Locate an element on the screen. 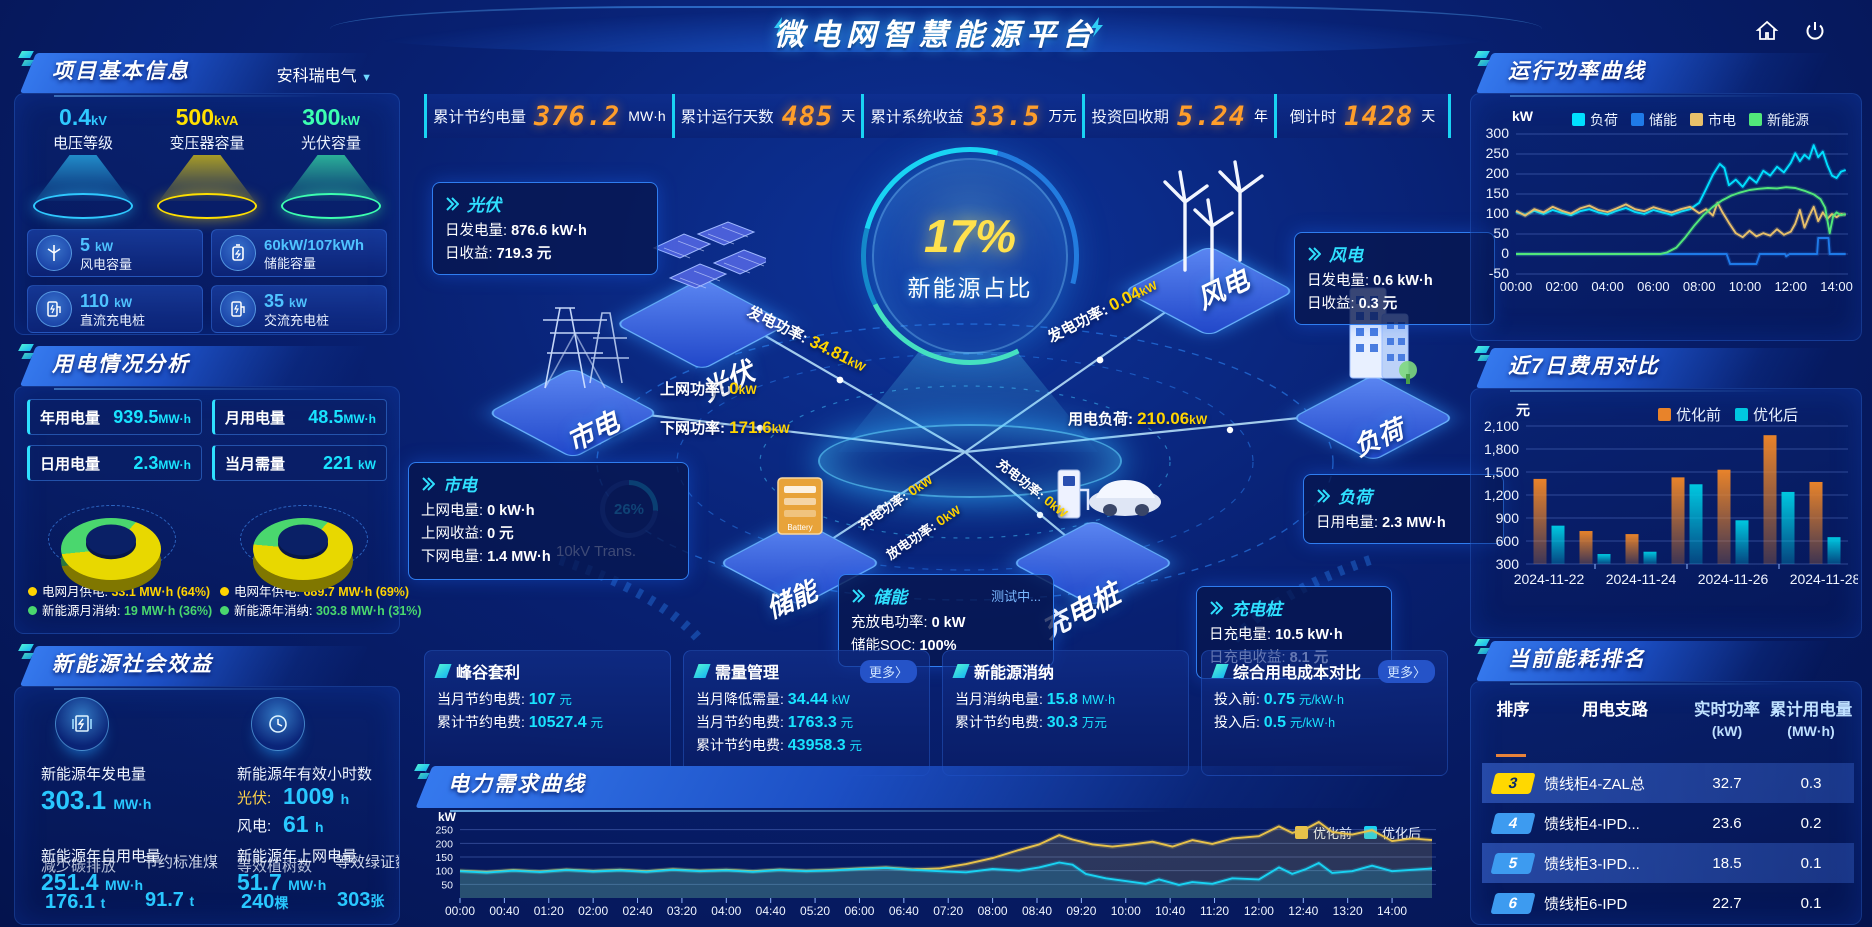 The height and width of the screenshot is (927, 1872). page-title: 微电网智慧能源平台 is located at coordinates (936, 35).